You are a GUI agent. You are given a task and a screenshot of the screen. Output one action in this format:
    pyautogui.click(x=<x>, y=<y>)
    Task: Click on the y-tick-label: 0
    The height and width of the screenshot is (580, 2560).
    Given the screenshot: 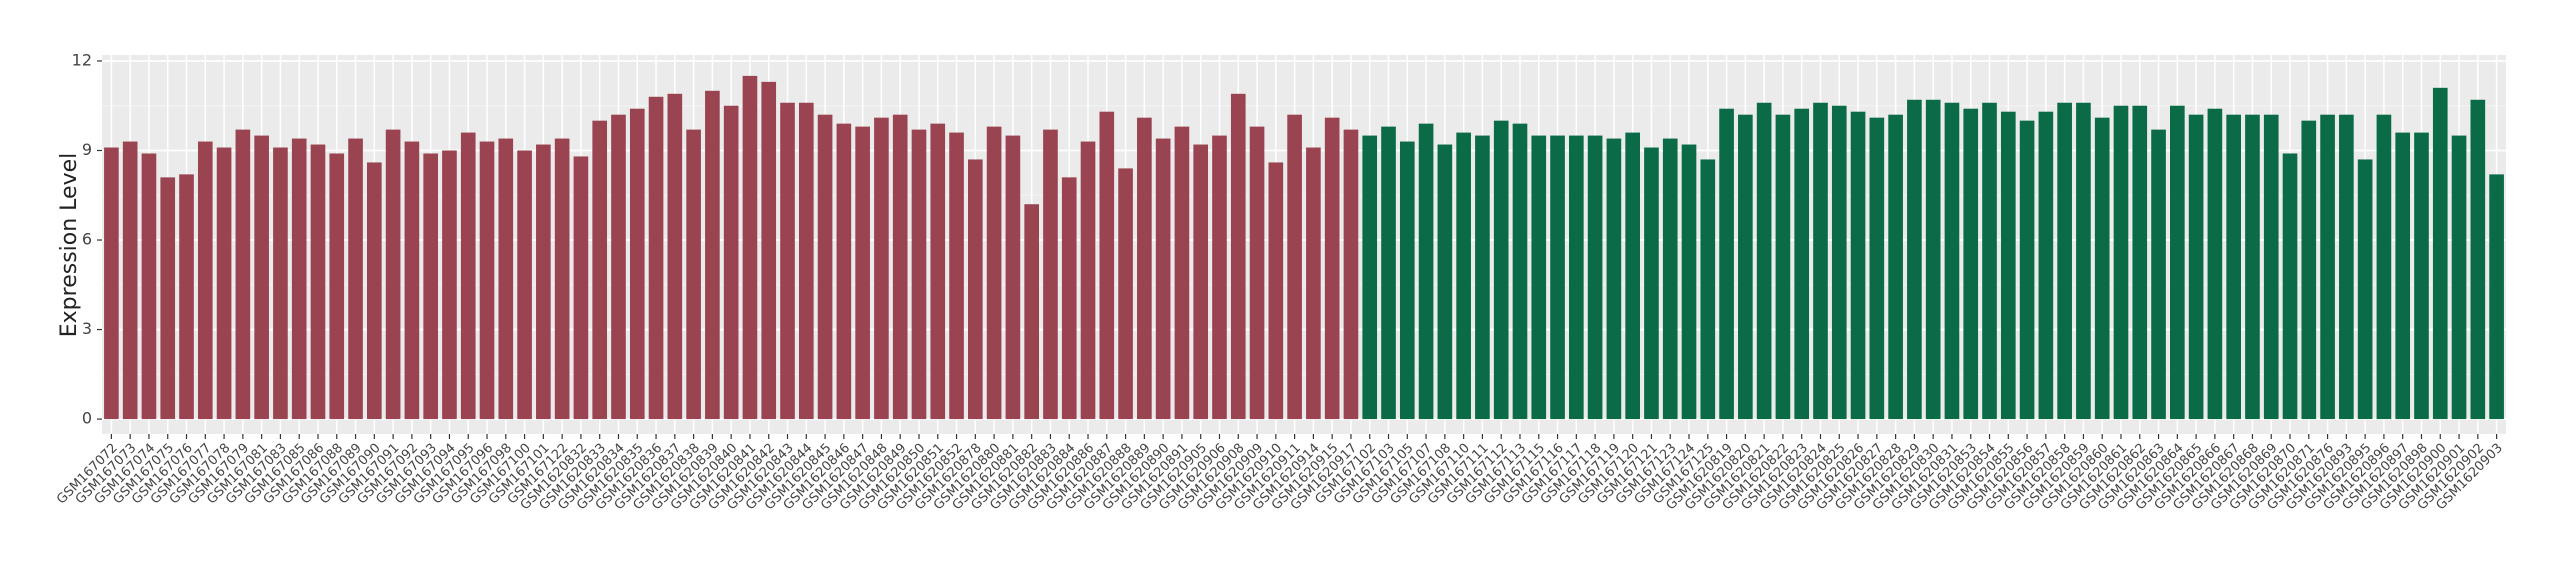 What is the action you would take?
    pyautogui.click(x=87, y=418)
    